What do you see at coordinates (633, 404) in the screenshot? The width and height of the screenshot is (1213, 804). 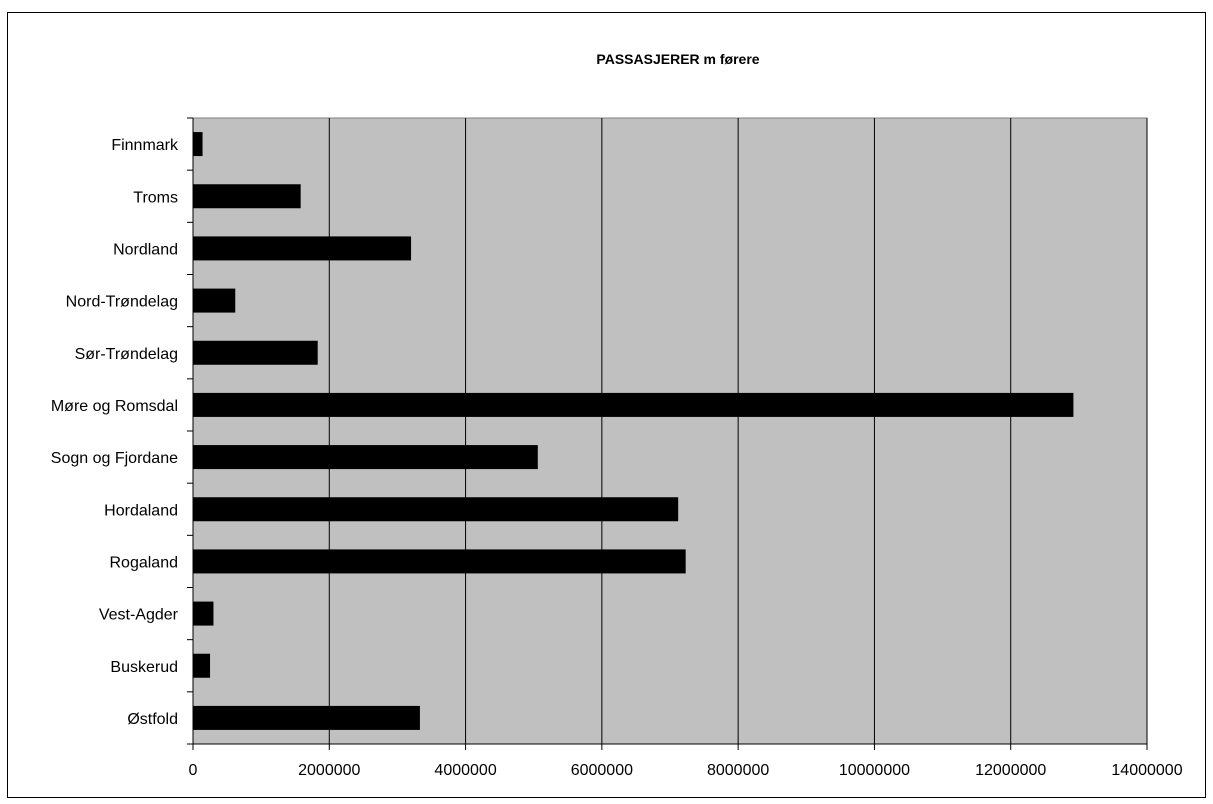 I see `bar-møre-og-romsdal` at bounding box center [633, 404].